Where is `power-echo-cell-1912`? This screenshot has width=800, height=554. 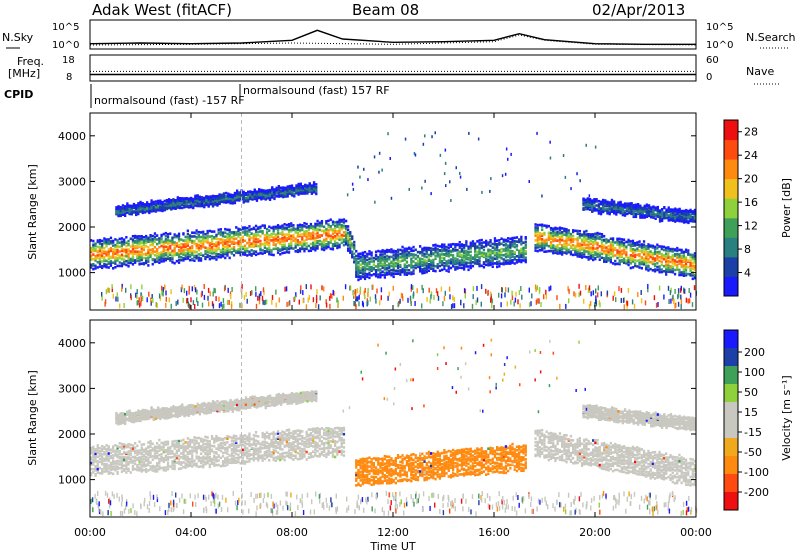
power-echo-cell-1912 is located at coordinates (514, 252).